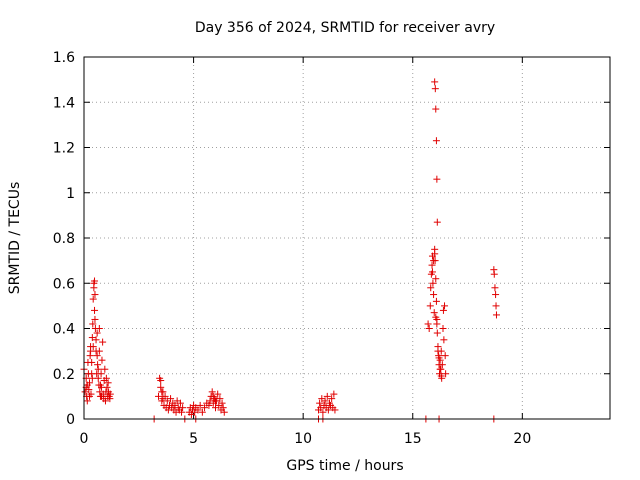  I want to click on x-tick-label: 10, so click(303, 439).